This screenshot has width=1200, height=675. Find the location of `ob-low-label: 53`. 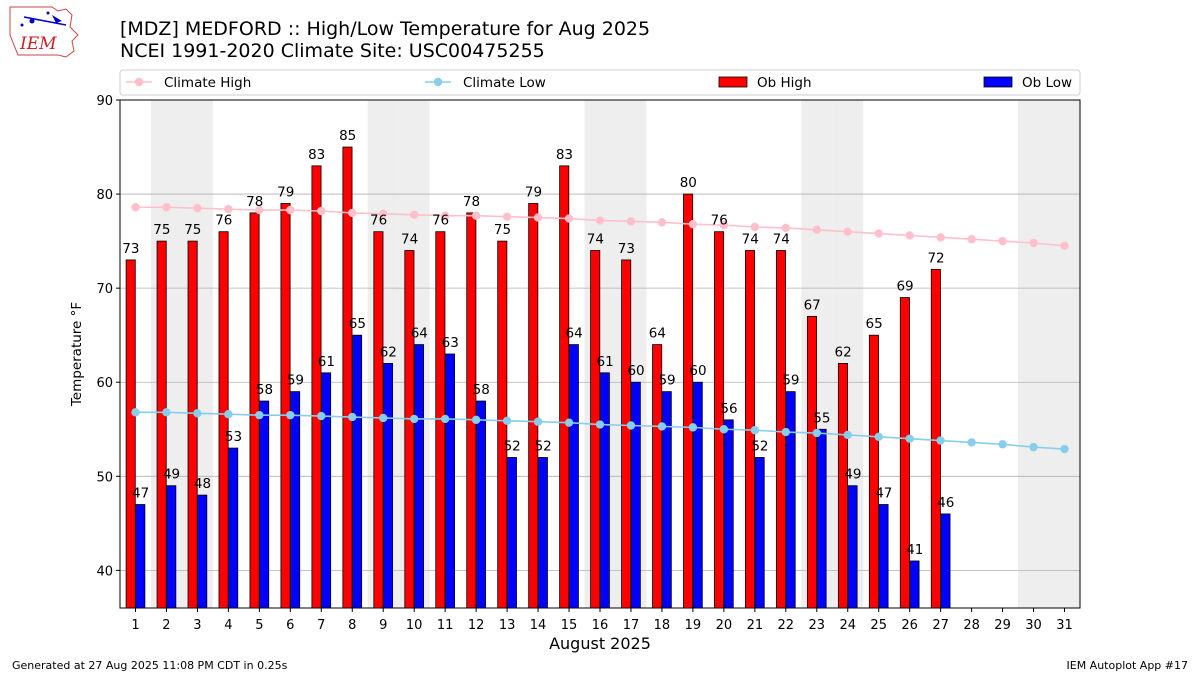

ob-low-label: 53 is located at coordinates (233, 437).